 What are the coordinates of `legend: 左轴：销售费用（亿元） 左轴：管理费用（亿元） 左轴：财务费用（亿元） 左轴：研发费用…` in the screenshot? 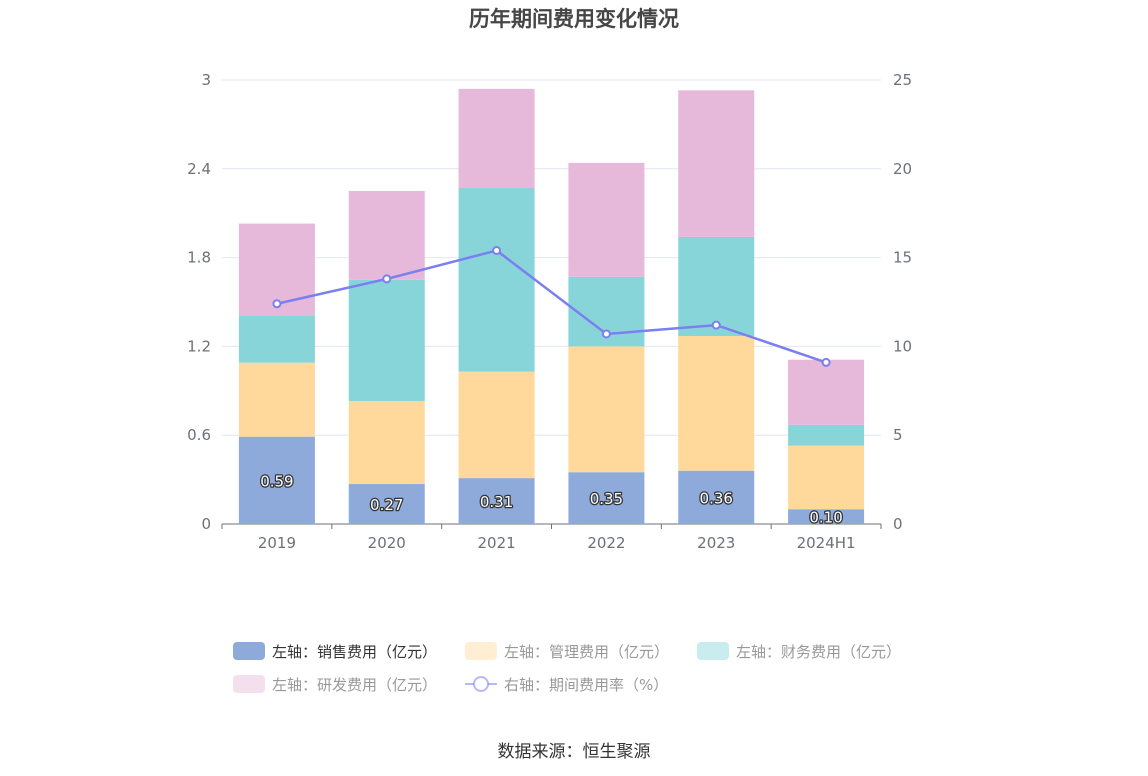 It's located at (567, 668).